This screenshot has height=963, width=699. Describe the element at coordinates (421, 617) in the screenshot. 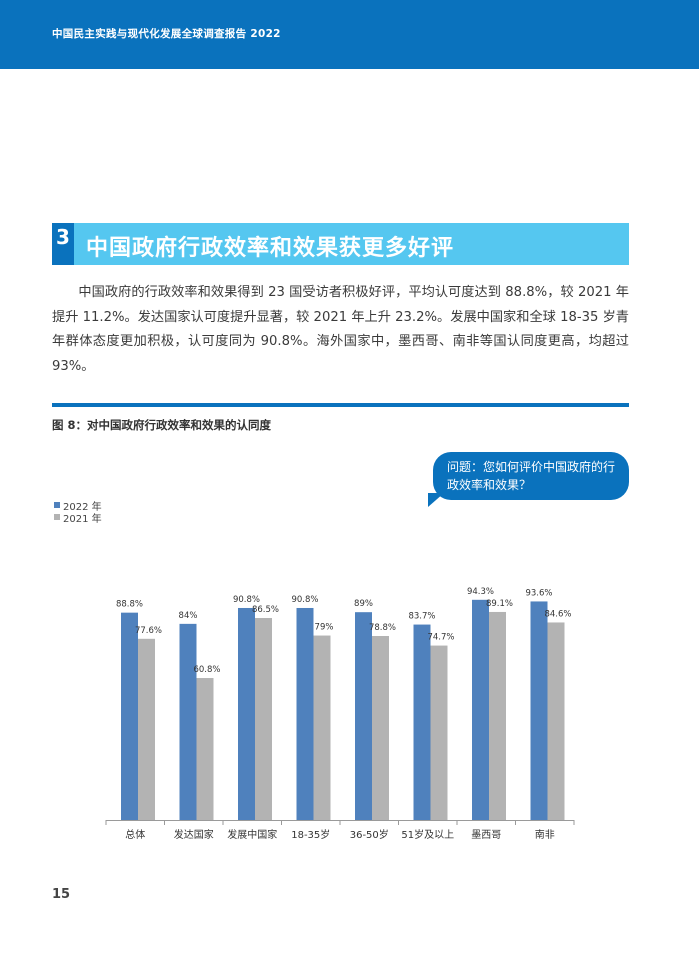

I see `data-label-2022-5: 83.7%` at that location.